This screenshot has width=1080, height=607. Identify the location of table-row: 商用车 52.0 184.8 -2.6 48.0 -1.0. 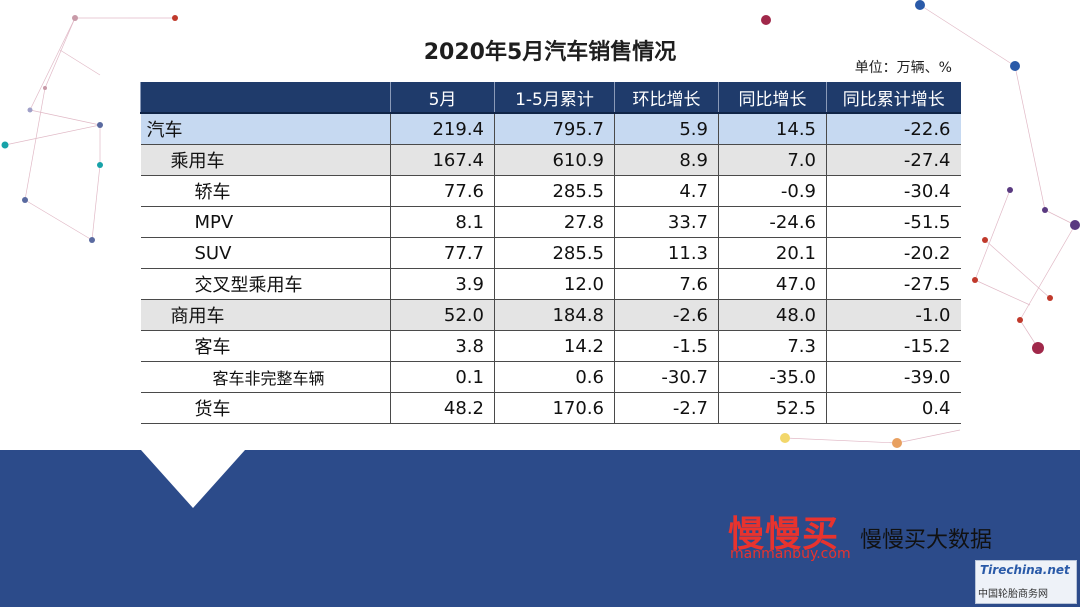
(550, 315).